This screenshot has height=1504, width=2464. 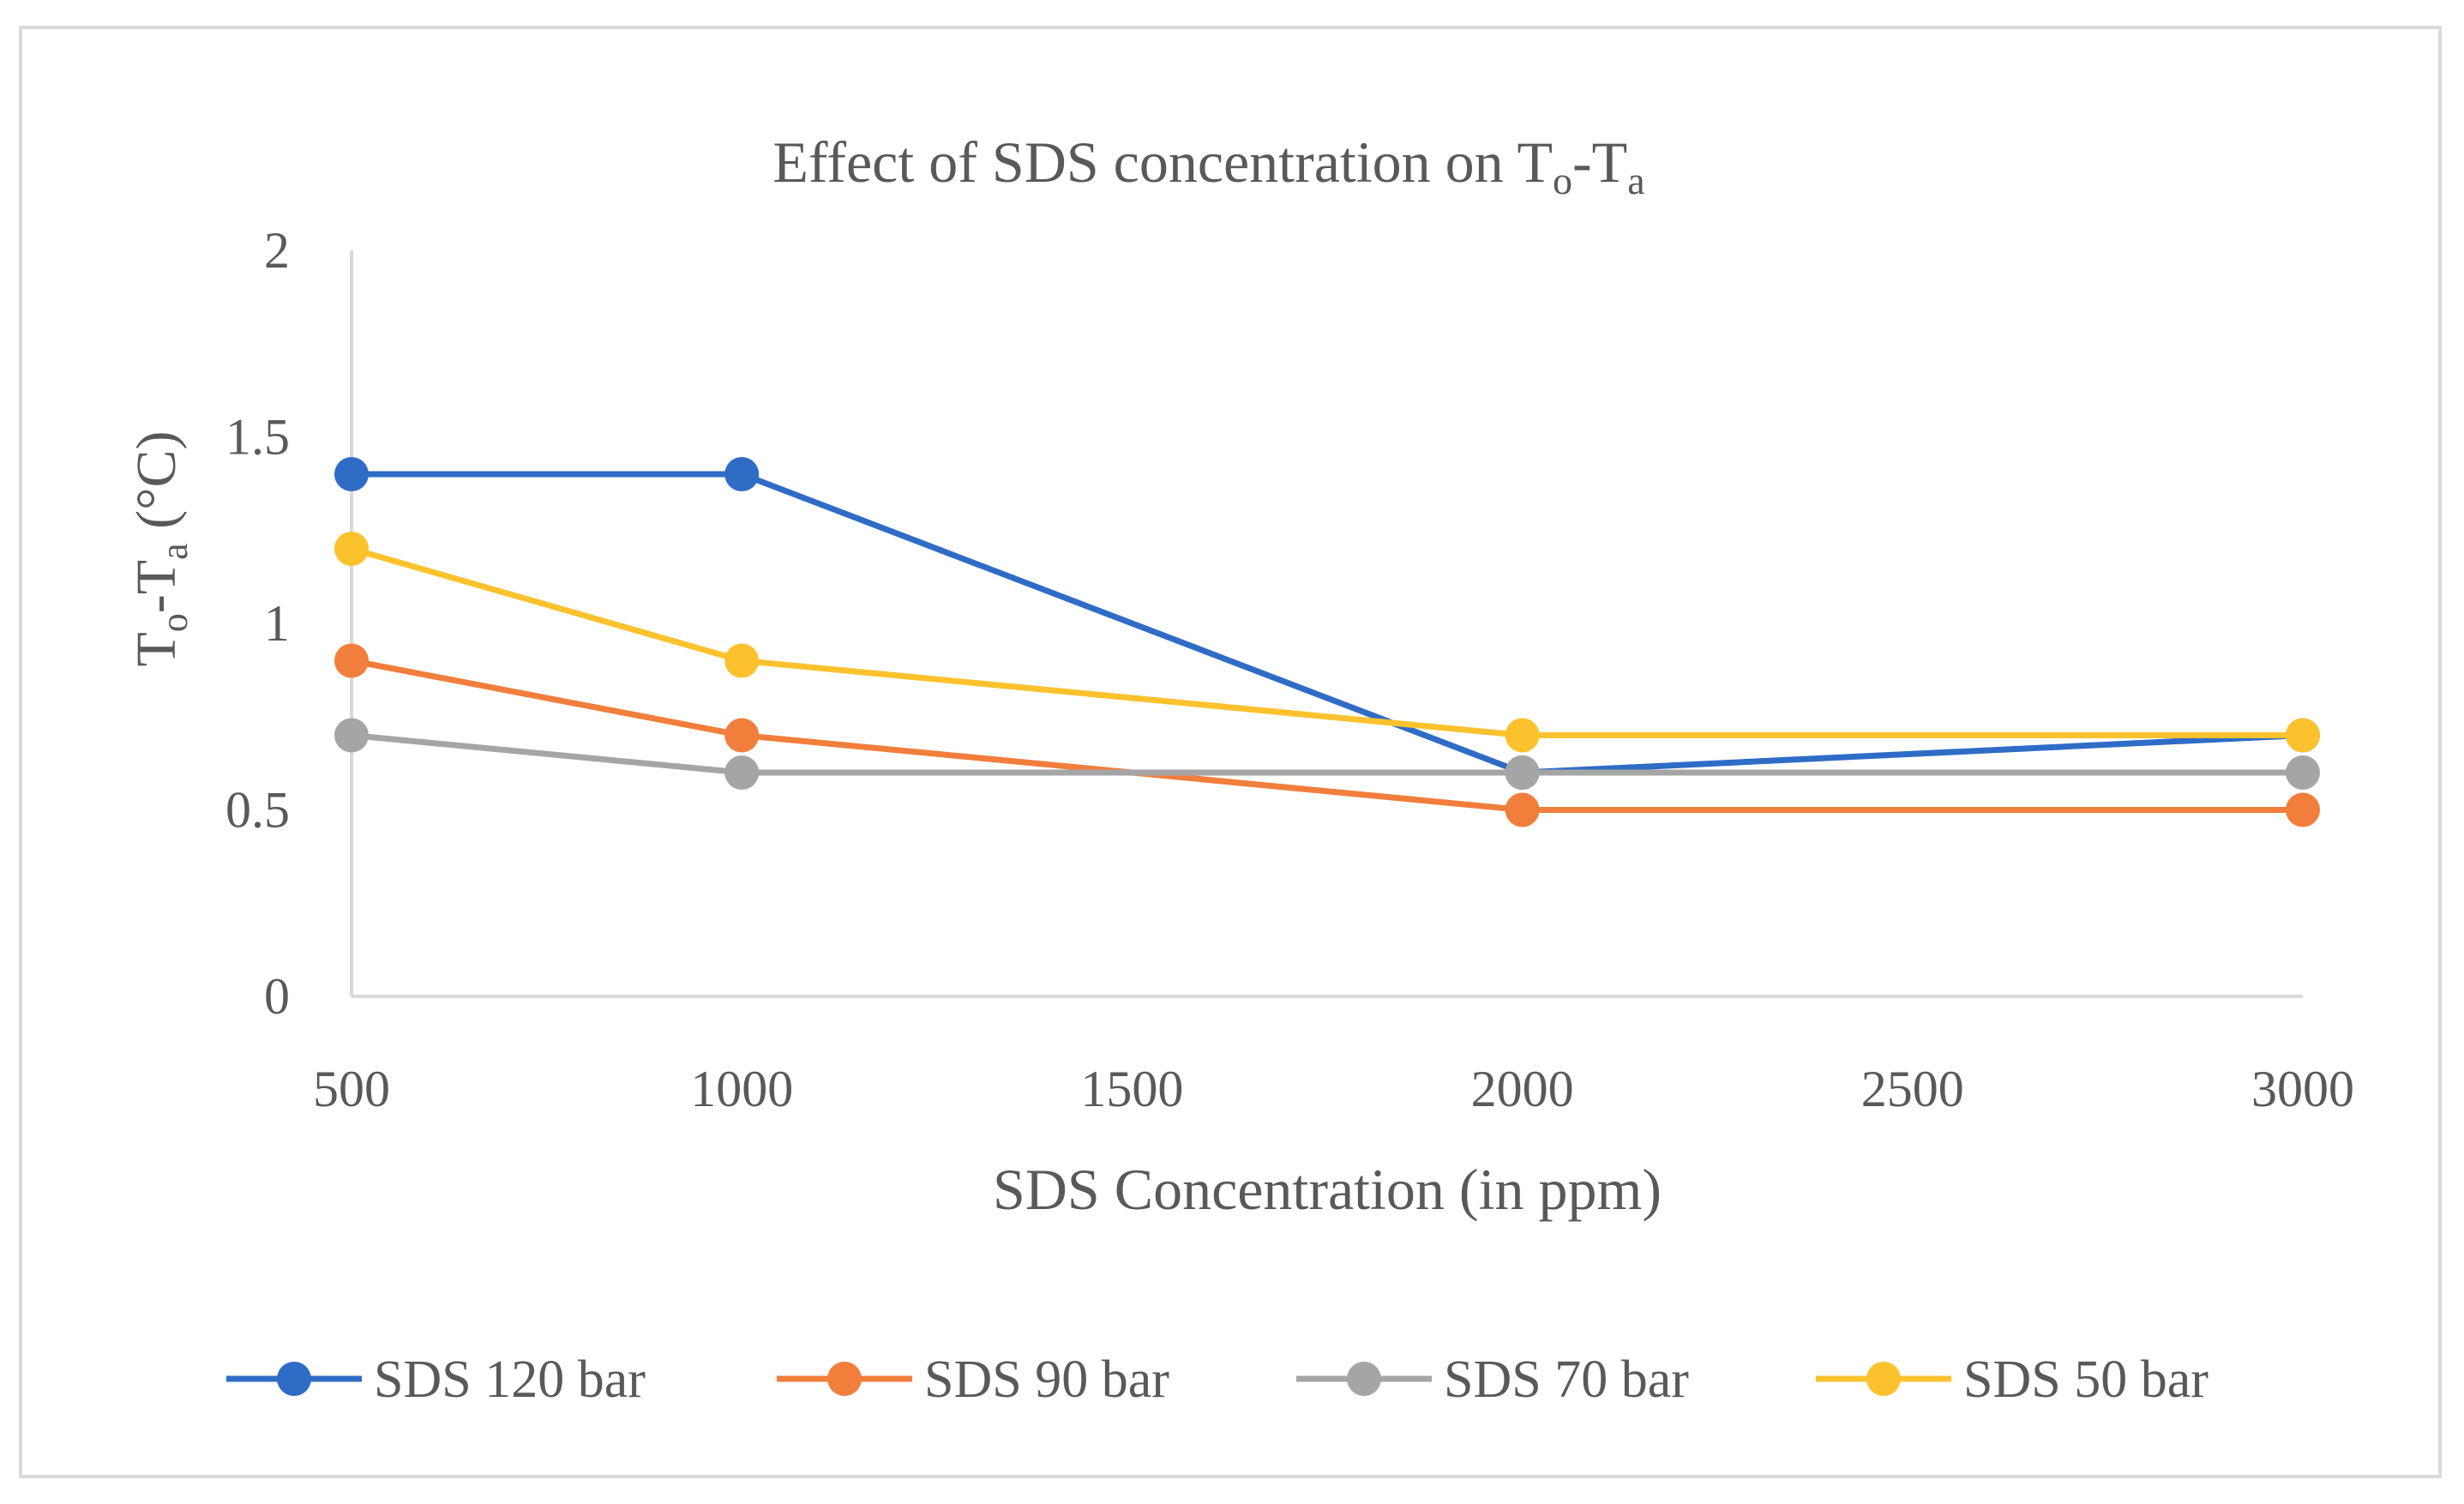 I want to click on y-axis-label: To-Ta (°C), so click(x=160, y=548).